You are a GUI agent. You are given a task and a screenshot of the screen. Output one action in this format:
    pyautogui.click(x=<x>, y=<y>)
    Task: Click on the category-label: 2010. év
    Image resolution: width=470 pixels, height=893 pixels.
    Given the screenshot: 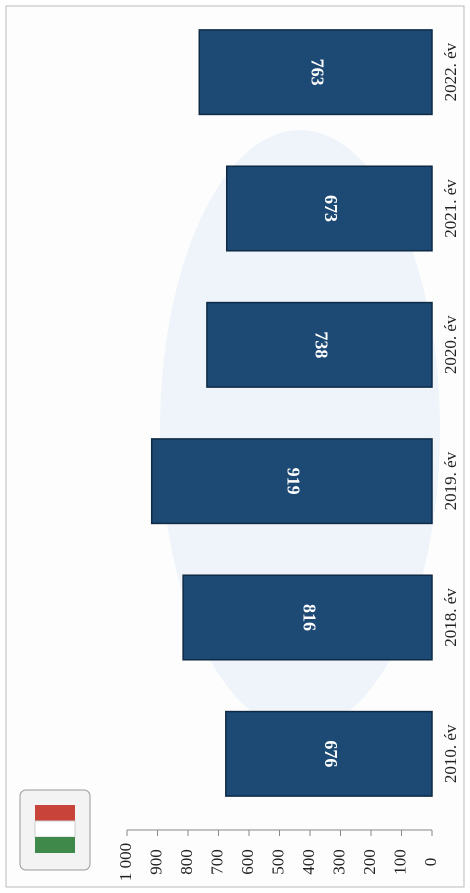 What is the action you would take?
    pyautogui.click(x=450, y=753)
    